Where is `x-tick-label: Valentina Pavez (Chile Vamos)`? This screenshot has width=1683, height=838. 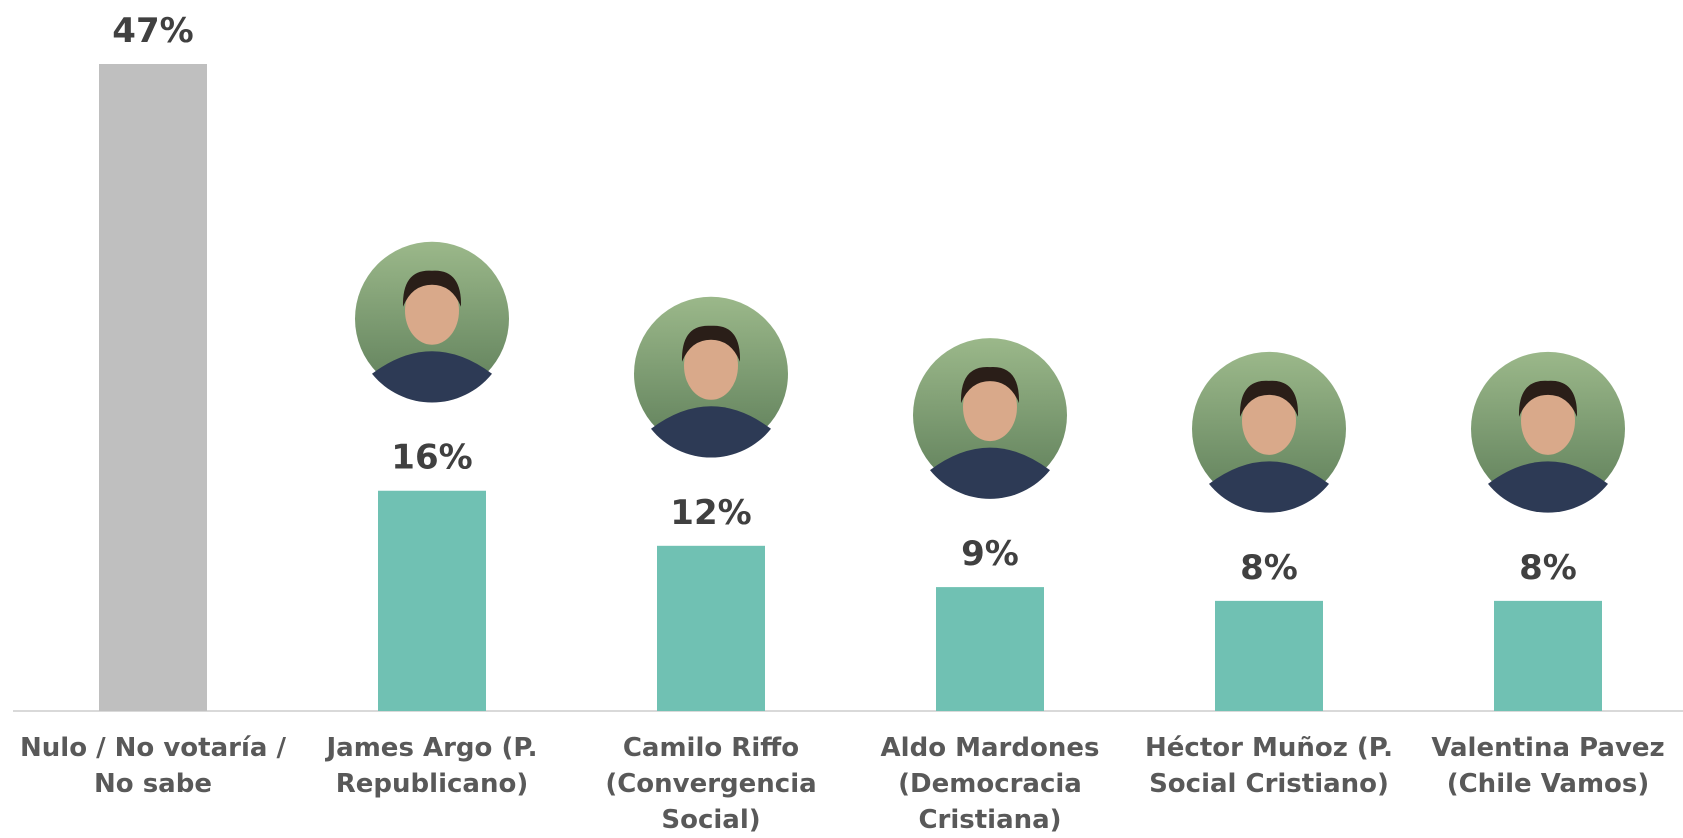 x-tick-label: Valentina Pavez (Chile Vamos) is located at coordinates (1548, 766).